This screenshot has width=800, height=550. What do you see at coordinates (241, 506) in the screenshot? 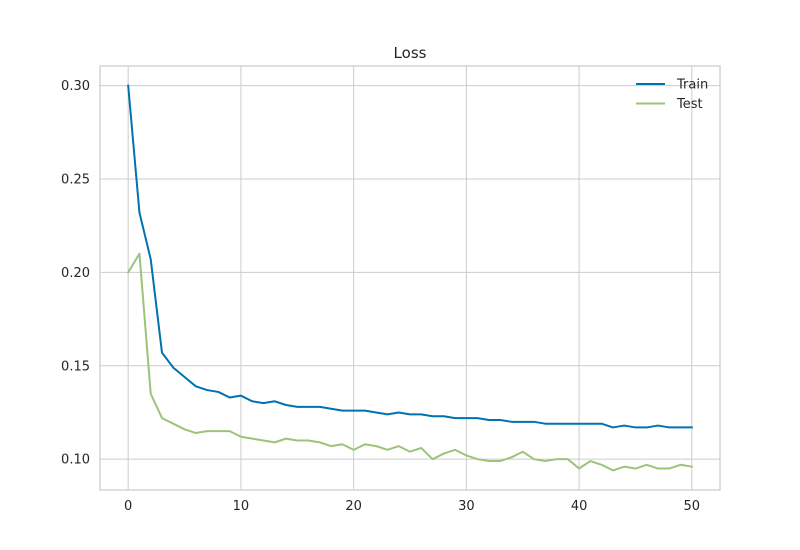
I see `x-tick-label: 10` at bounding box center [241, 506].